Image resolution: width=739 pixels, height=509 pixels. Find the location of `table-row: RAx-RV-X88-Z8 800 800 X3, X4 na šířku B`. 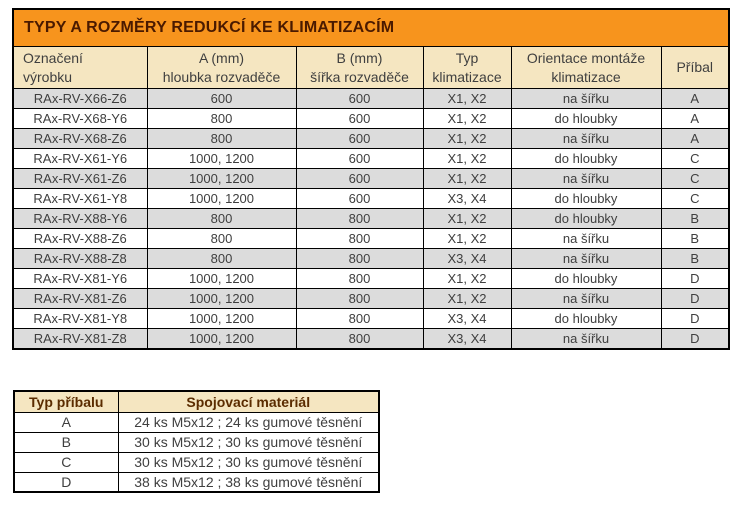

table-row: RAx-RV-X88-Z8 800 800 X3, X4 na šířku B is located at coordinates (371, 258).